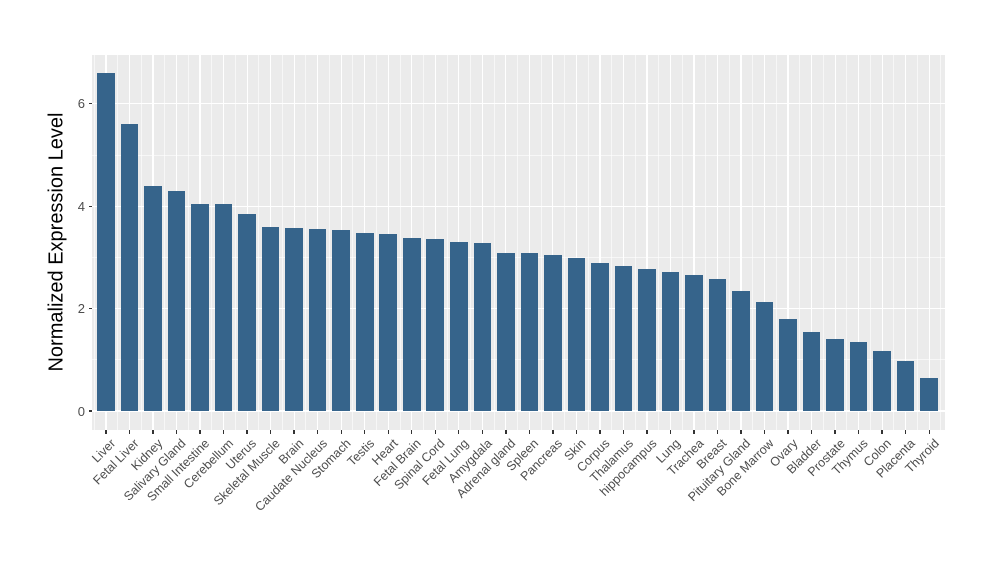  I want to click on bar-trachea, so click(694, 343).